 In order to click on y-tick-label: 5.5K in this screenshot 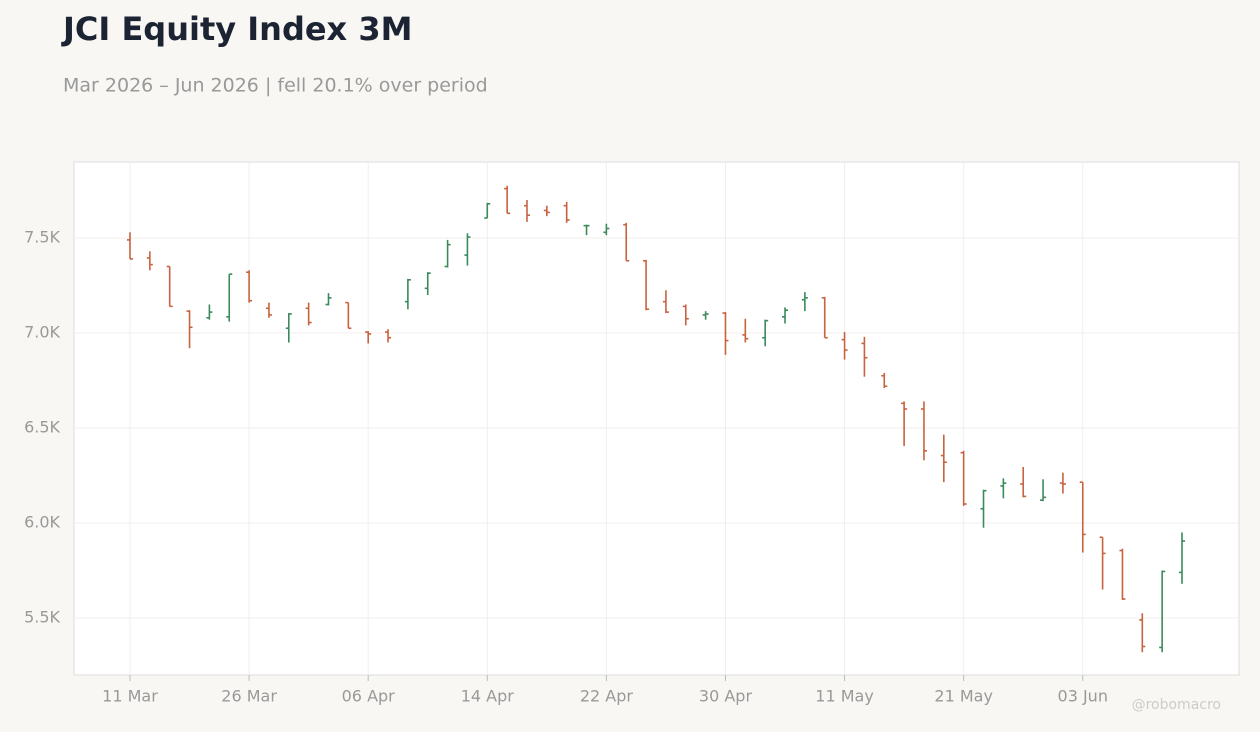, I will do `click(42, 617)`.